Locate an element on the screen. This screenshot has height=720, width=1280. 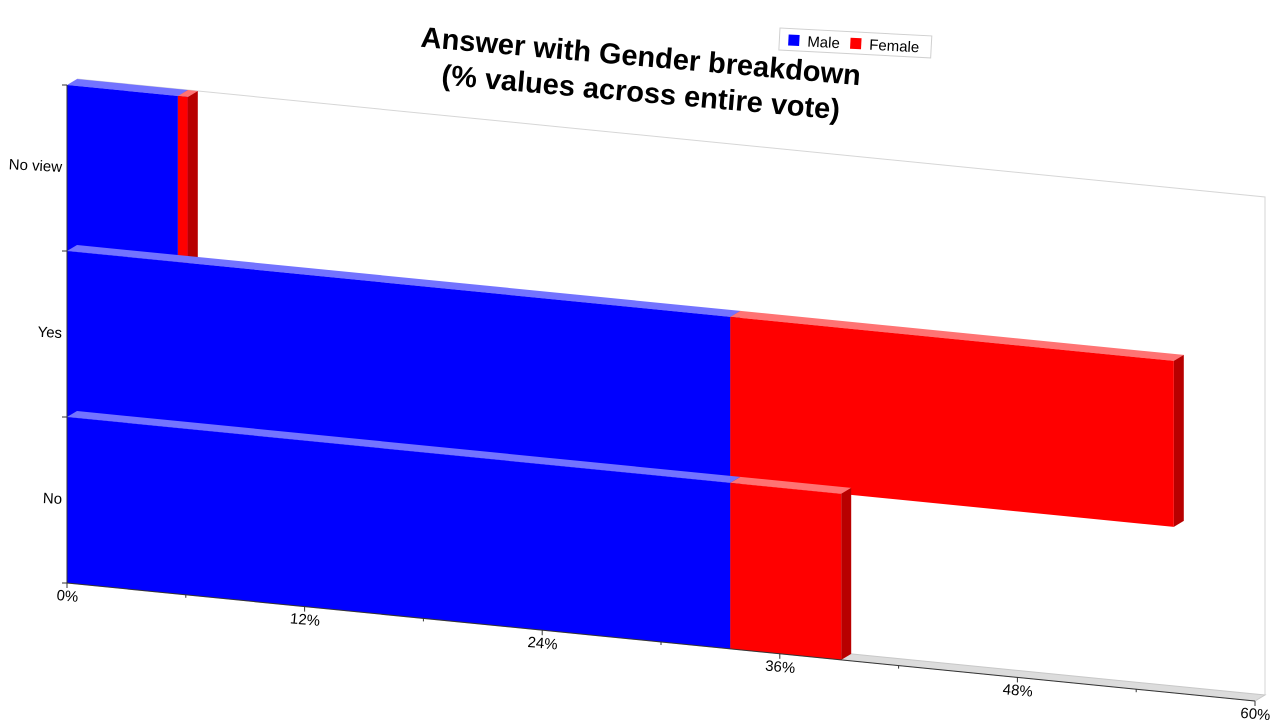
category-label-no-view: No view is located at coordinates (35, 166).